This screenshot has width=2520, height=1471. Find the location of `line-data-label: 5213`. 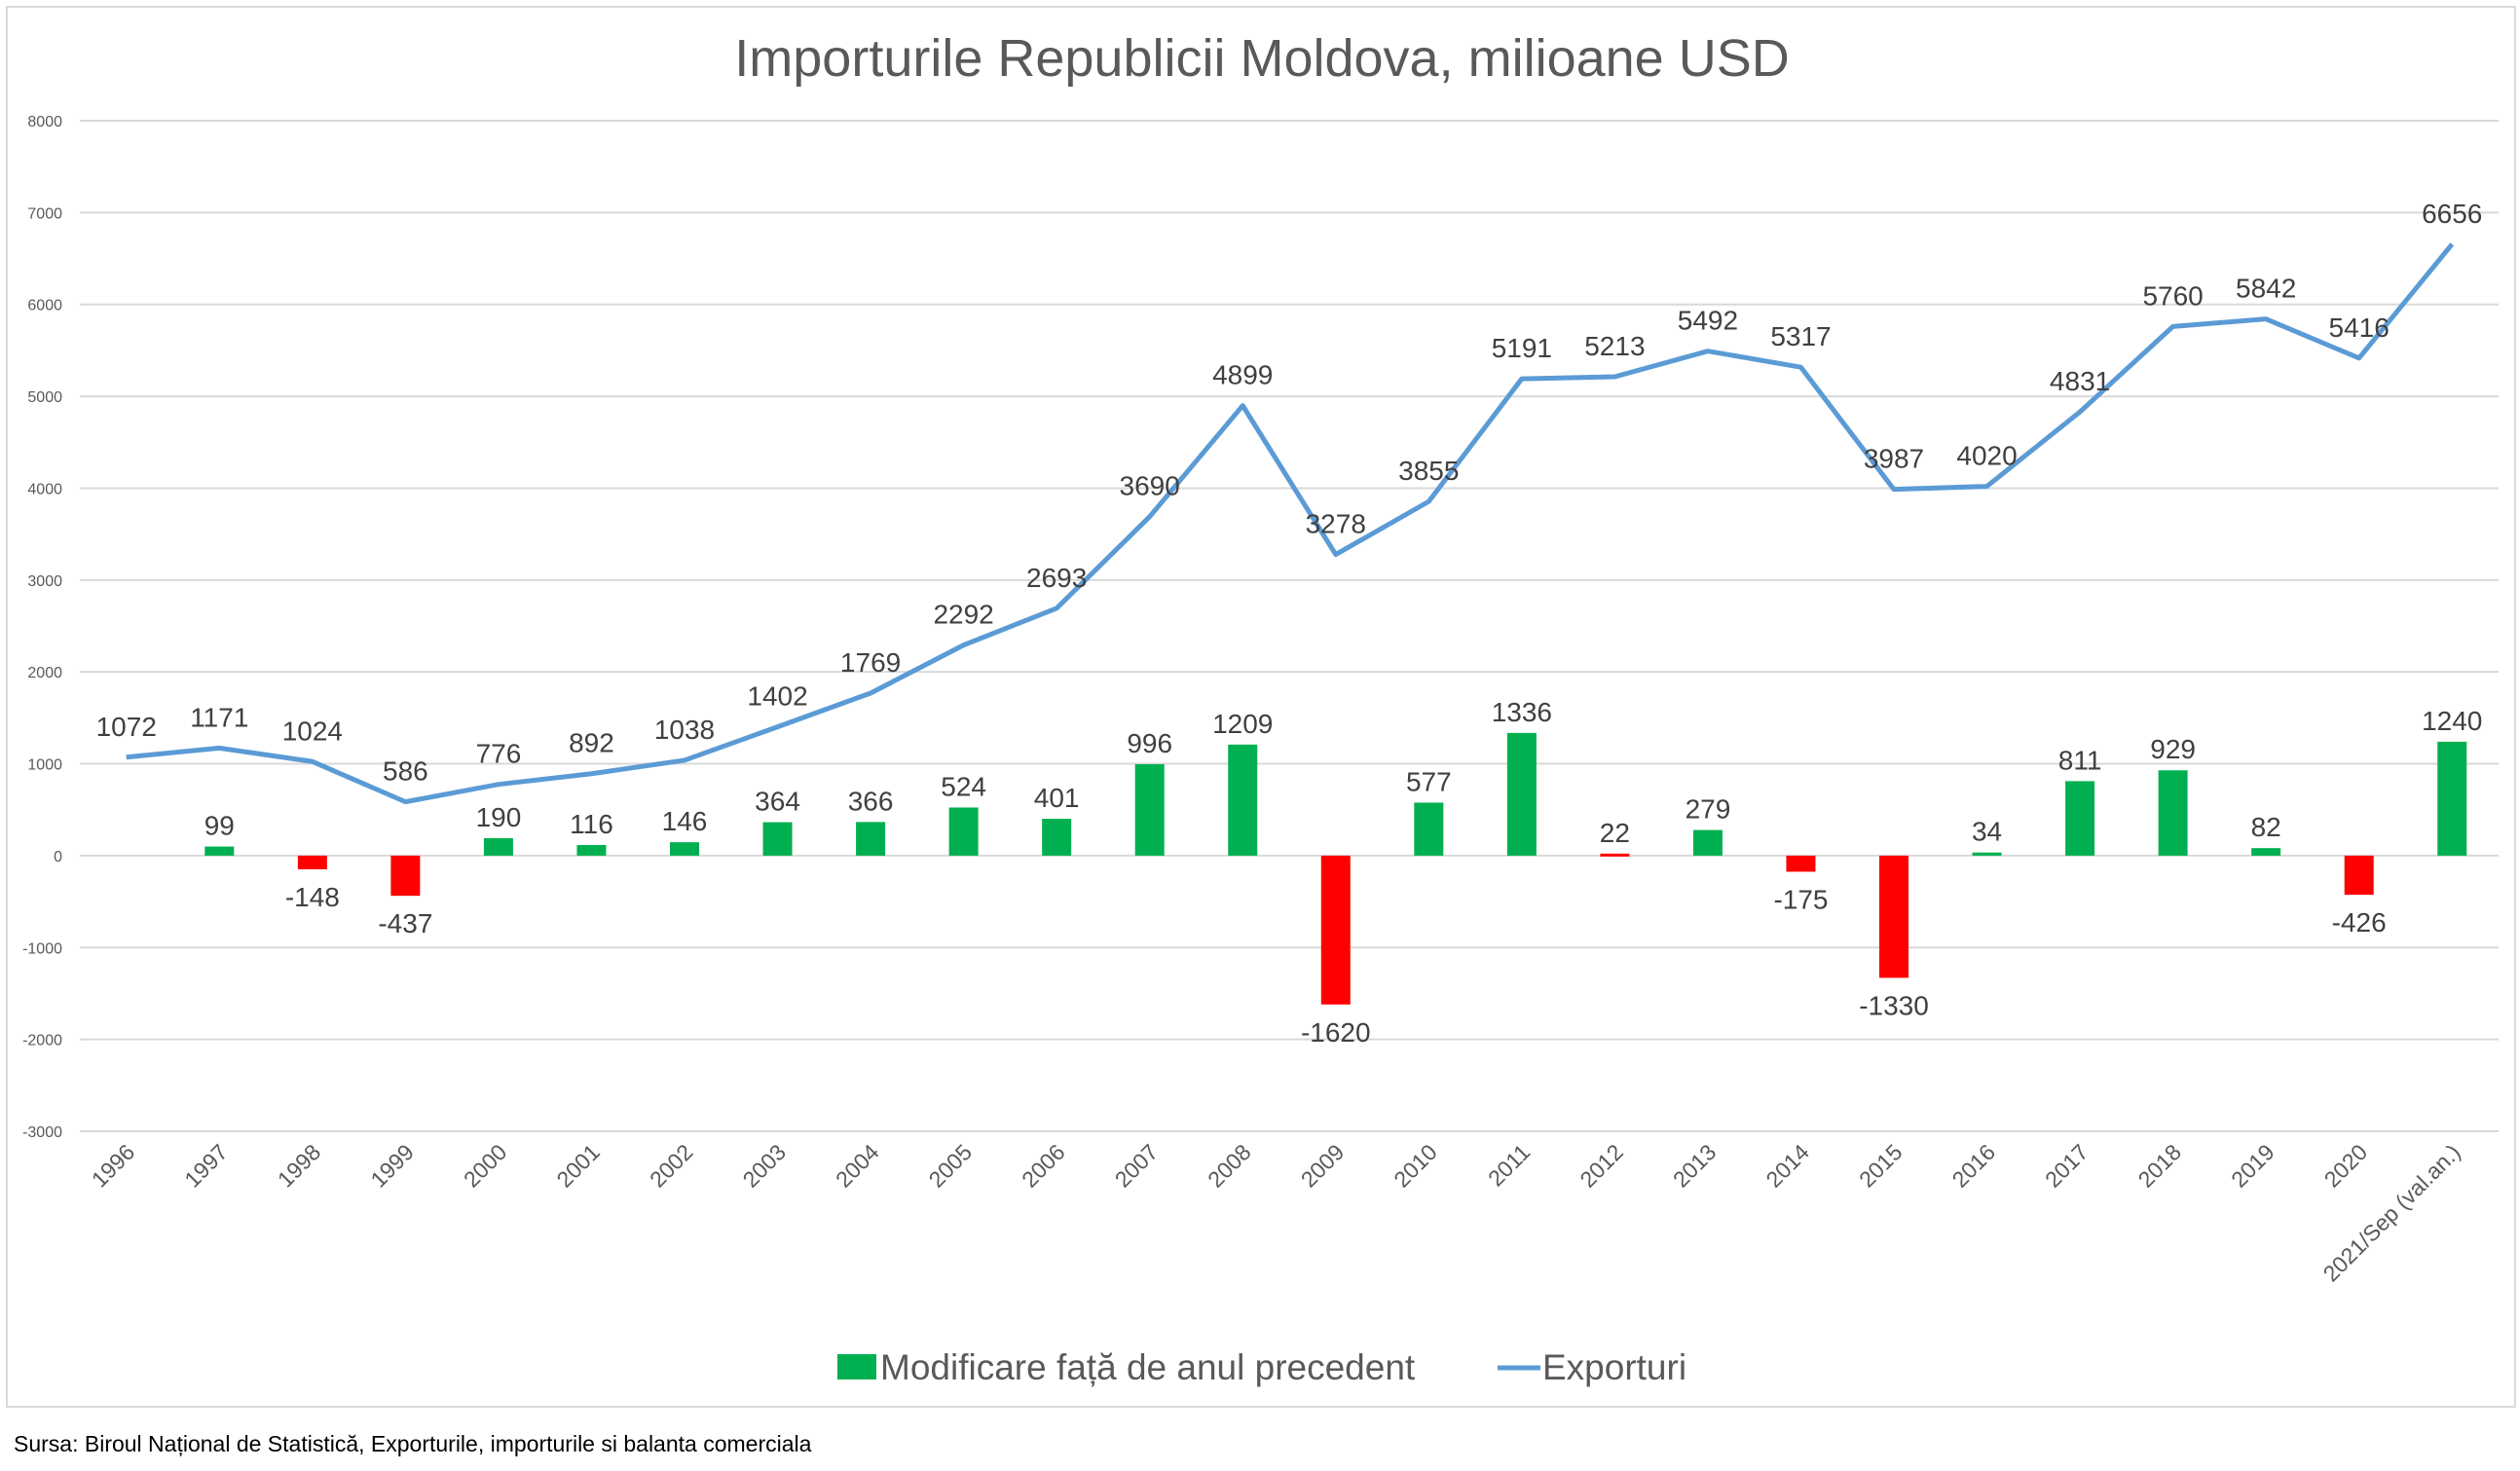

line-data-label: 5213 is located at coordinates (1614, 346).